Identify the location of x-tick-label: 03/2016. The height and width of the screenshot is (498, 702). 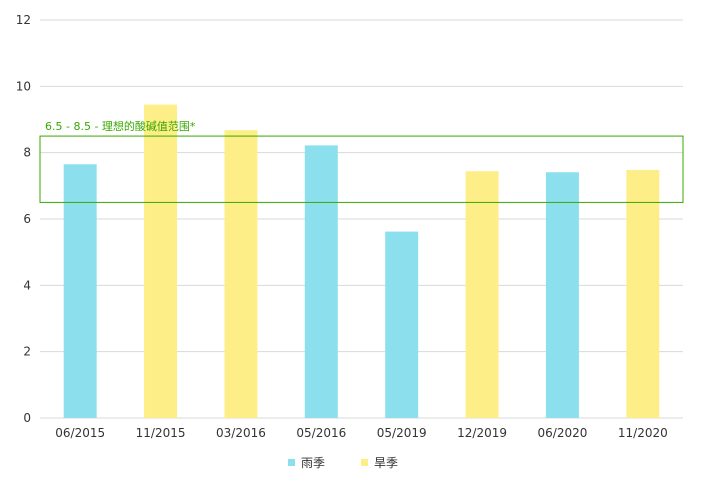
(241, 433).